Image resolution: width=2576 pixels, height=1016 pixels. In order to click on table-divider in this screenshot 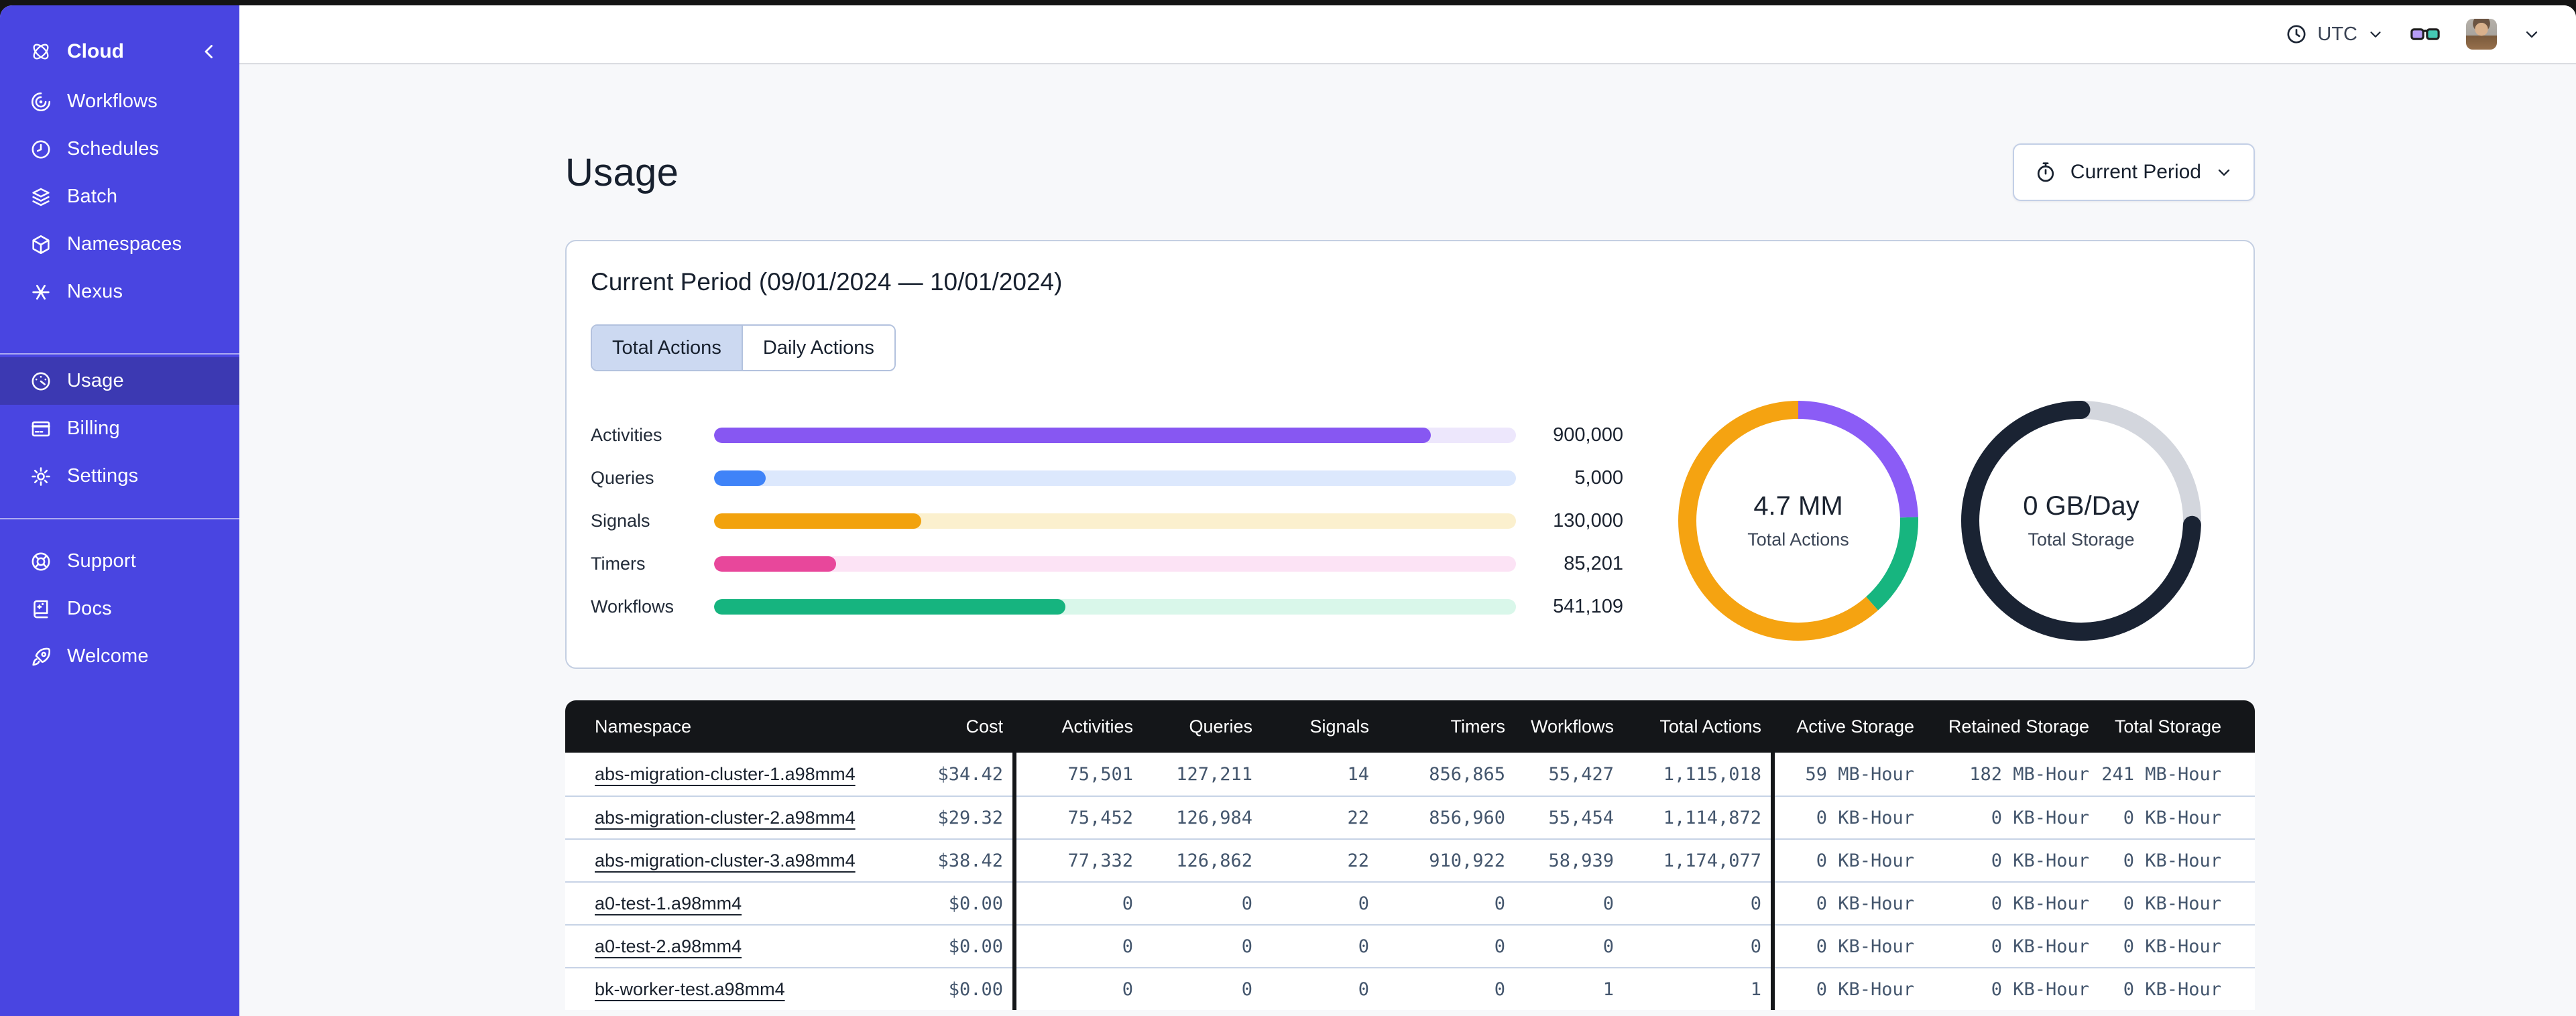, I will do `click(1773, 882)`.